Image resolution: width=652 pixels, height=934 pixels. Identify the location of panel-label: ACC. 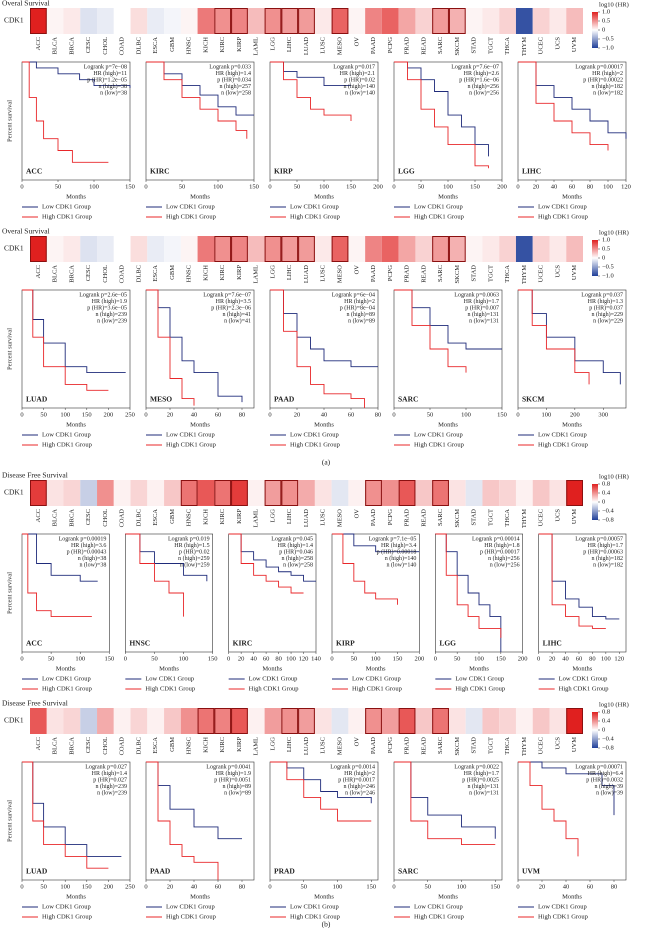
(34, 171).